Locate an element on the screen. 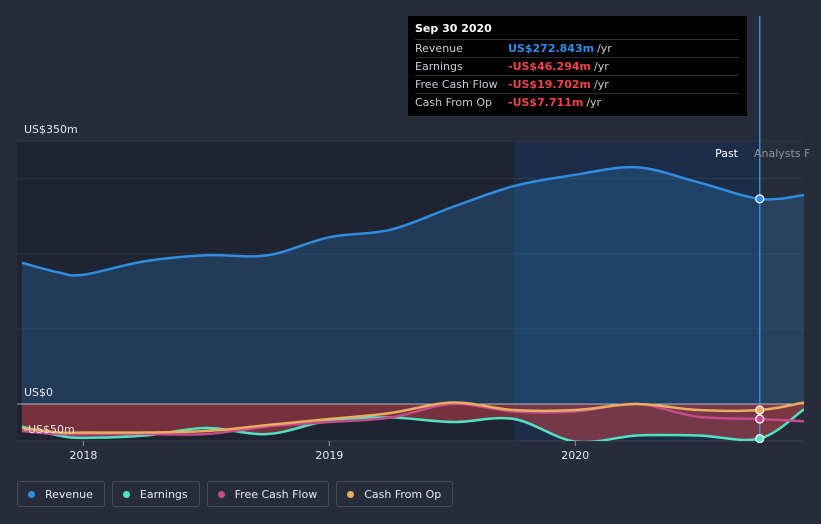 The height and width of the screenshot is (524, 821). earnings-marker is located at coordinates (760, 438).